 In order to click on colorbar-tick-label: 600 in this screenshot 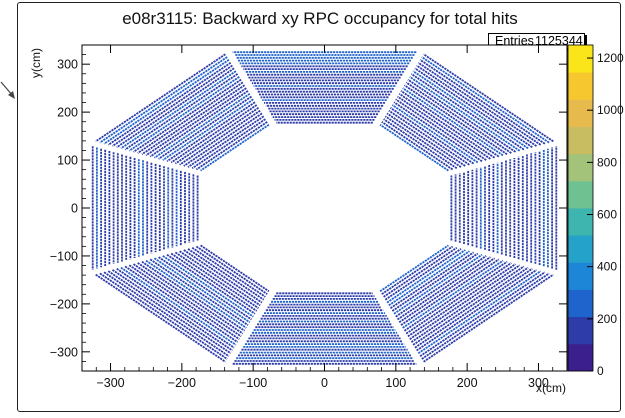, I will do `click(607, 215)`.